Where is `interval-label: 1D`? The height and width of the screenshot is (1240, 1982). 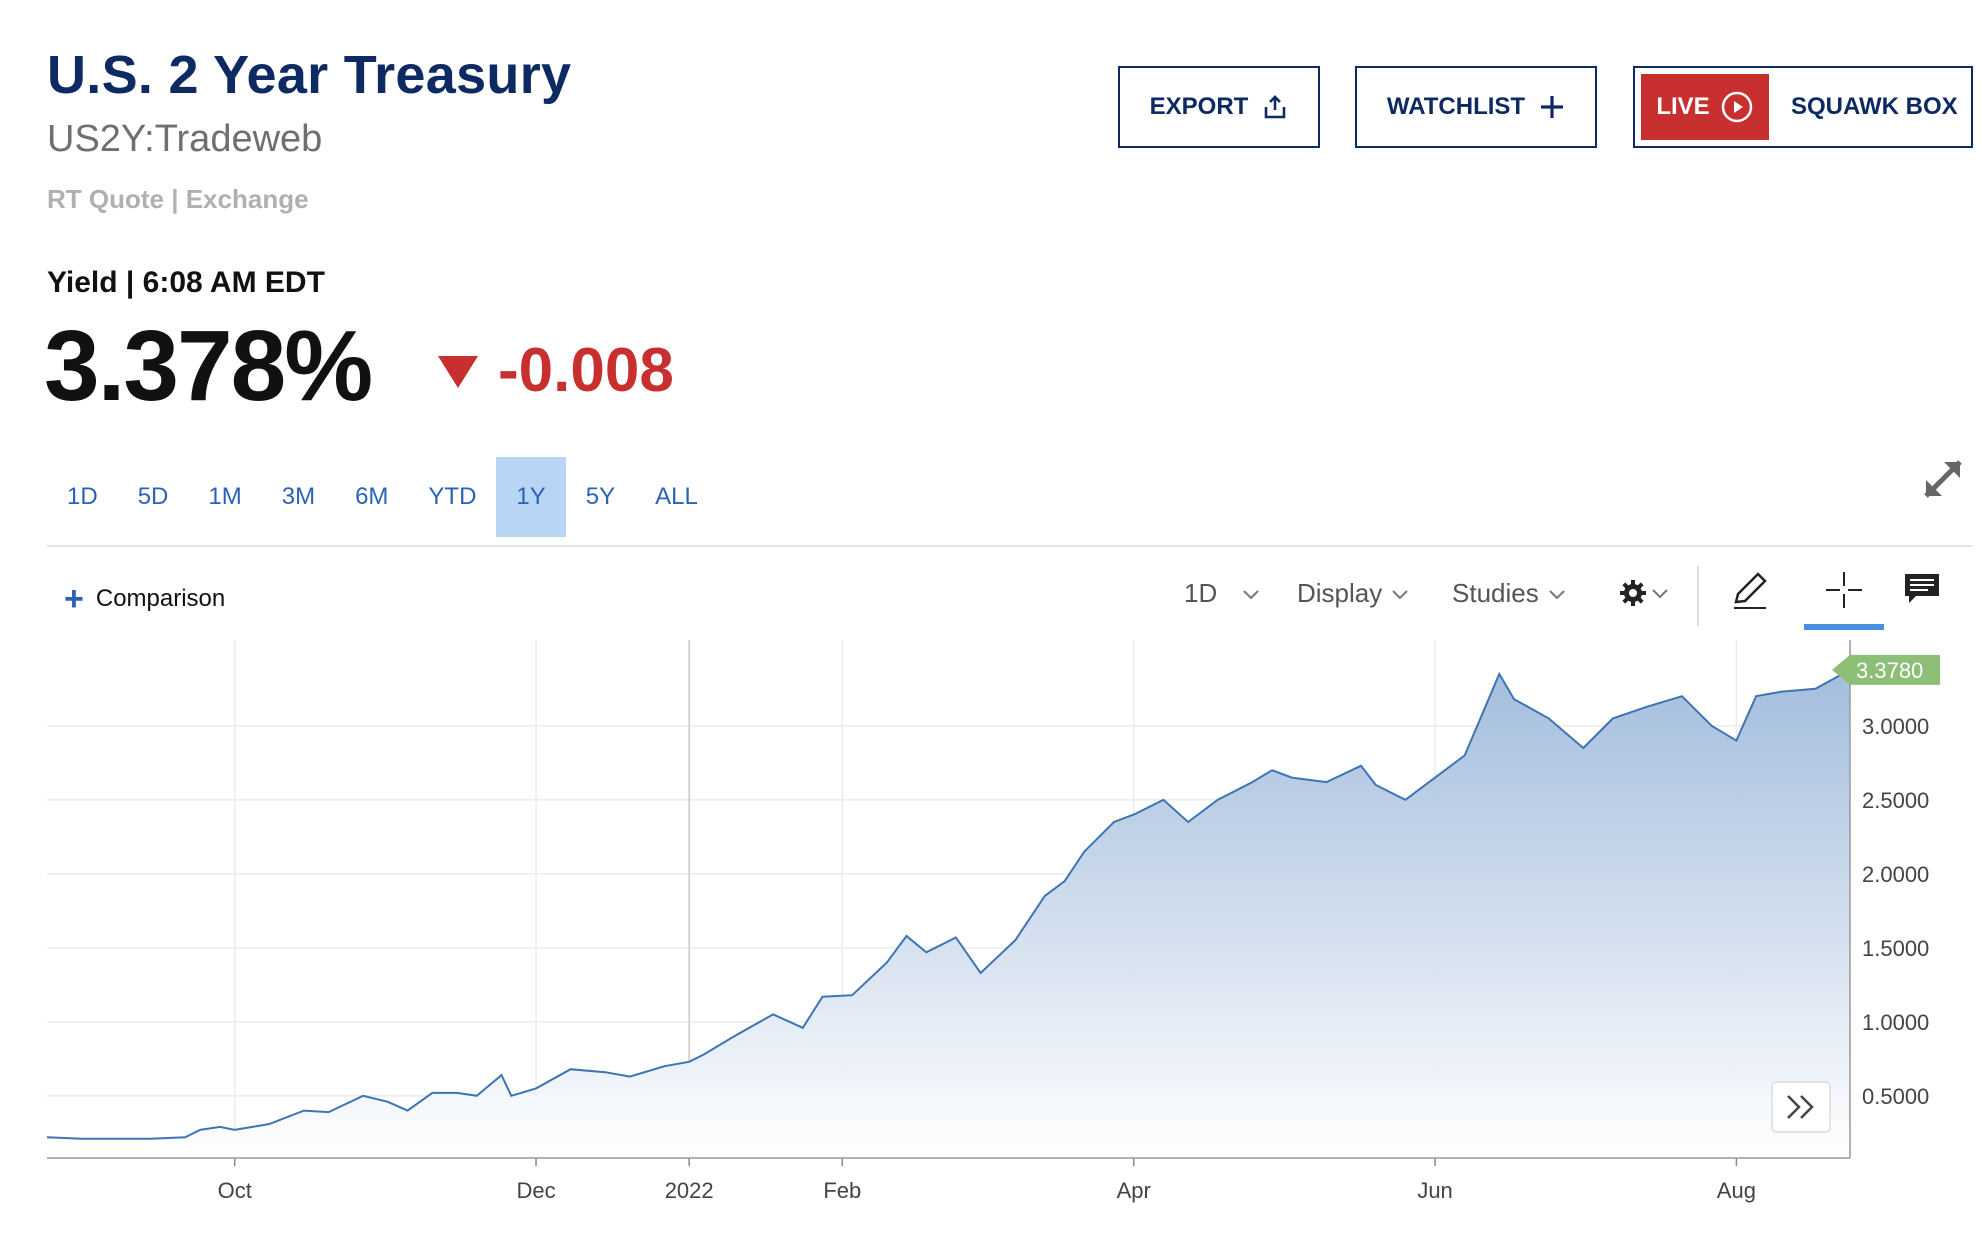
interval-label: 1D is located at coordinates (1201, 593).